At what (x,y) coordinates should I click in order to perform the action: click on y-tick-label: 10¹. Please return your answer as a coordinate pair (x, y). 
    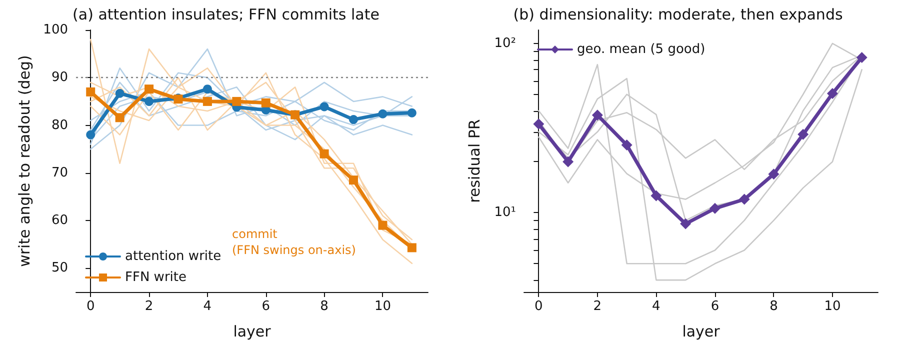
    Looking at the image, I should click on (505, 212).